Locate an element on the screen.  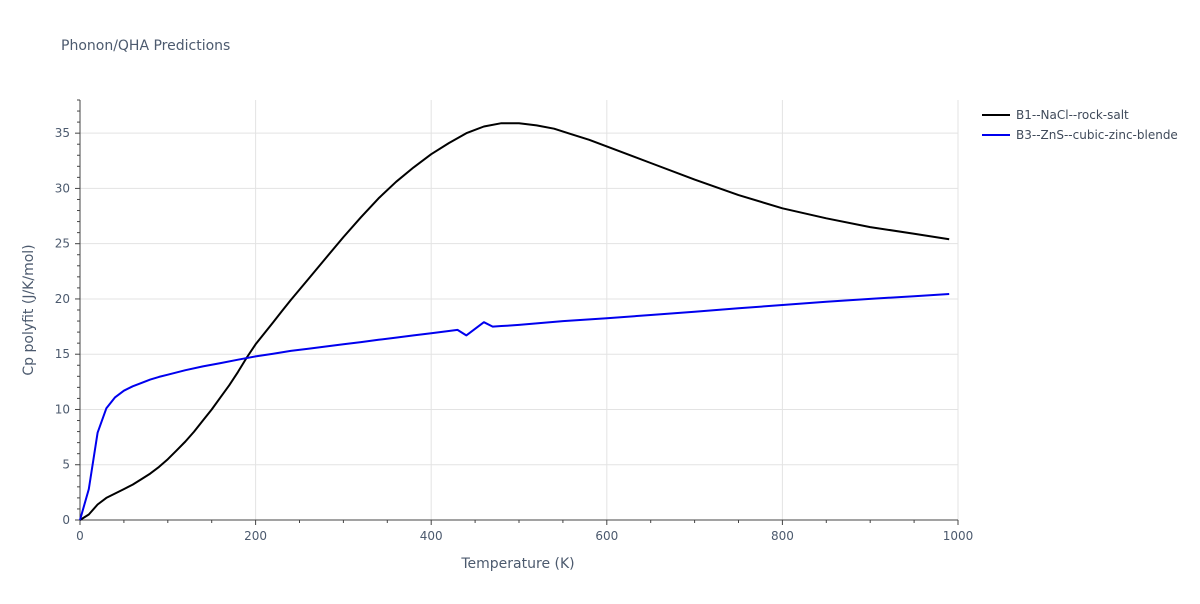
y-tick-label: 15 is located at coordinates (62, 354).